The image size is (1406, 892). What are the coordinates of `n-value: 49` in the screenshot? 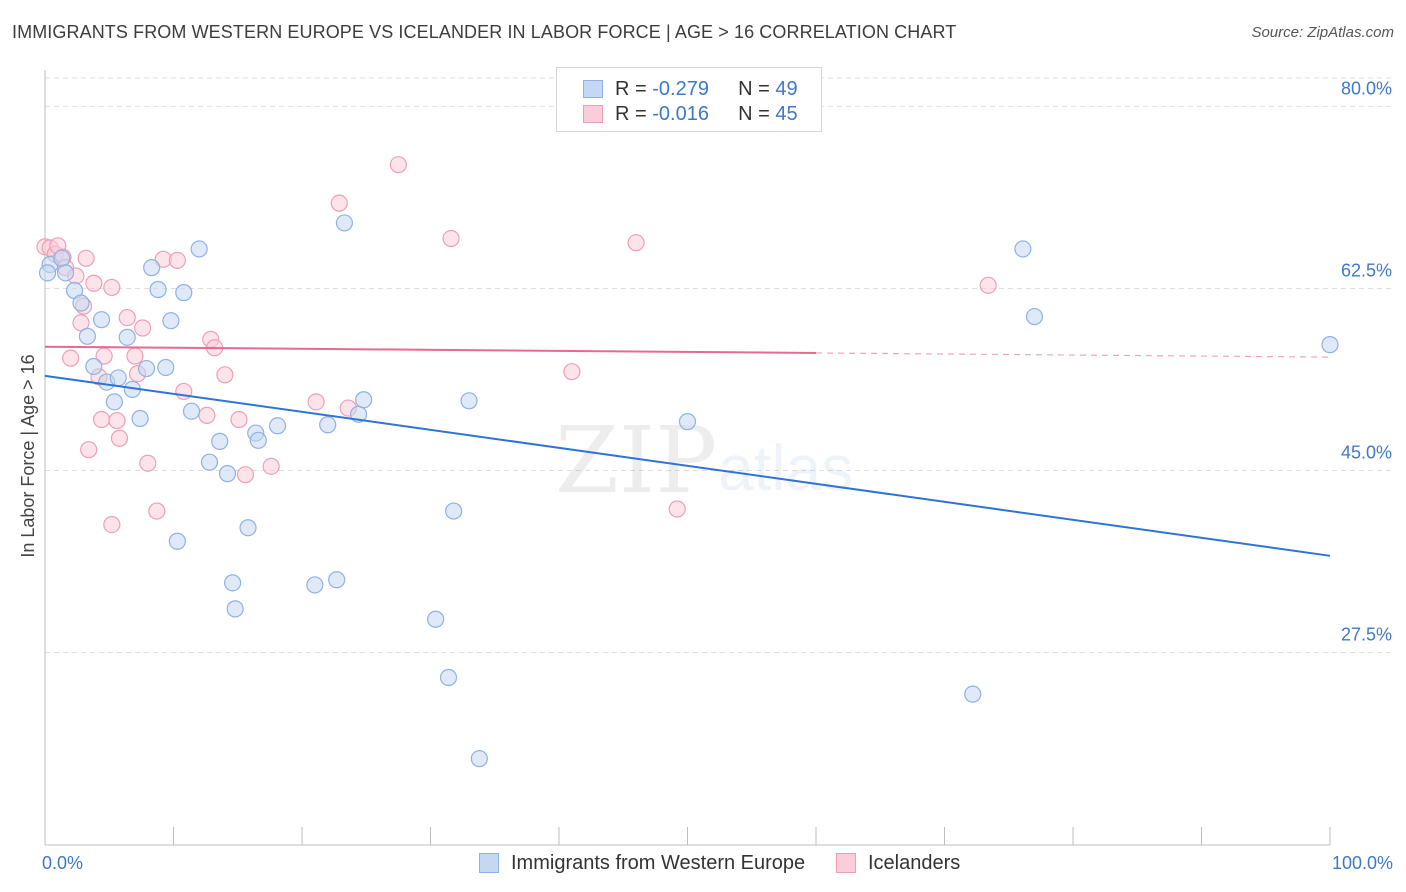 It's located at (786, 89).